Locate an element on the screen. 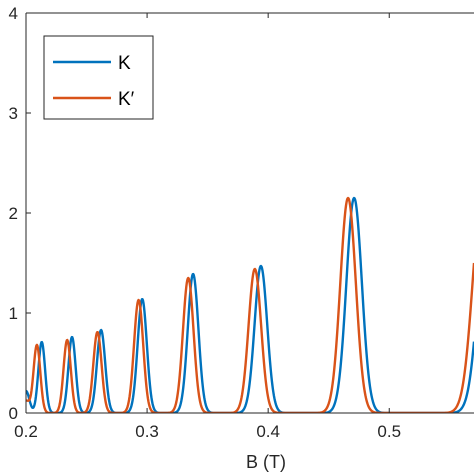 The image size is (474, 474). x-tick-label-0: 0.2 is located at coordinates (26, 431).